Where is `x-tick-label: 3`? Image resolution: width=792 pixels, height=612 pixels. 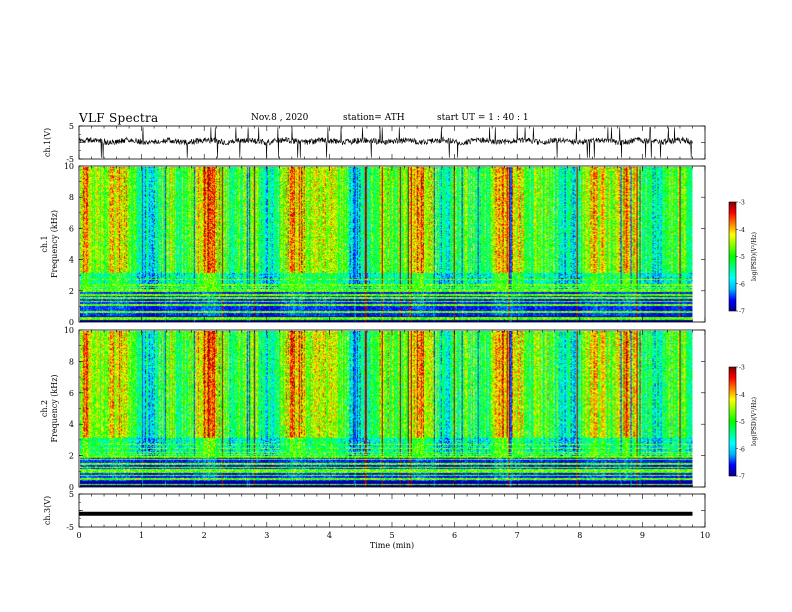
x-tick-label: 3 is located at coordinates (266, 535).